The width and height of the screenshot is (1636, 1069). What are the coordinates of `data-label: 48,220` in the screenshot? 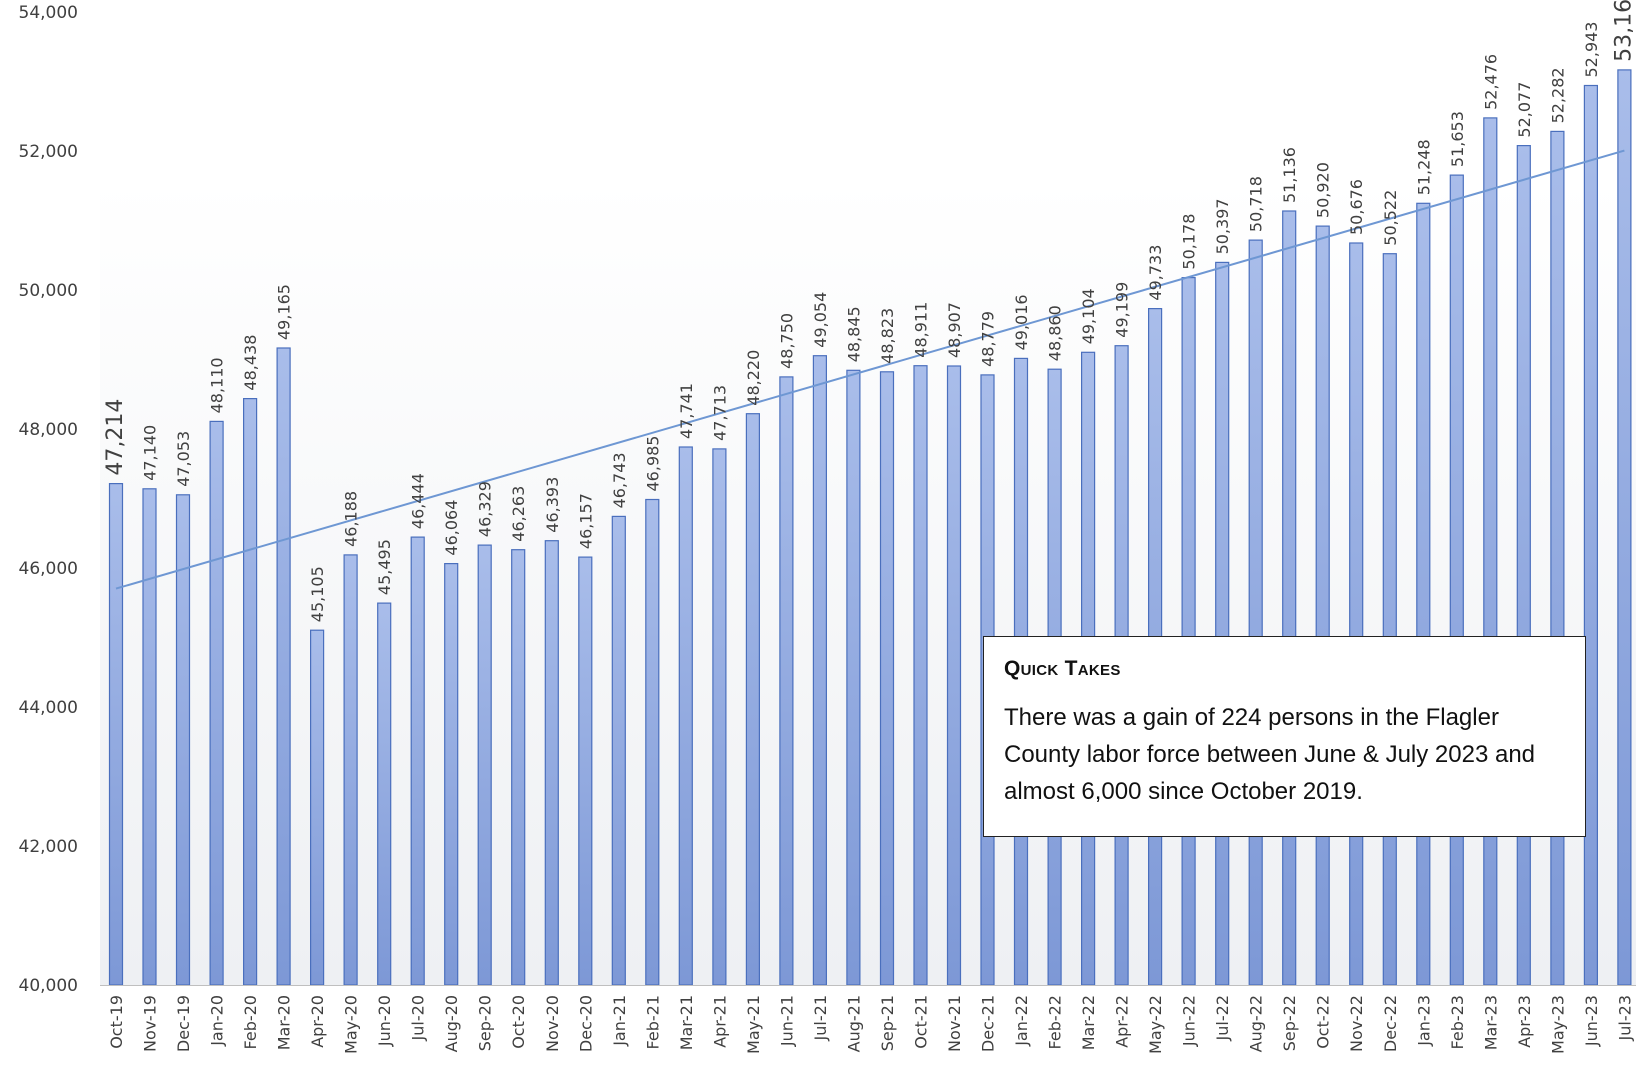 It's located at (753, 378).